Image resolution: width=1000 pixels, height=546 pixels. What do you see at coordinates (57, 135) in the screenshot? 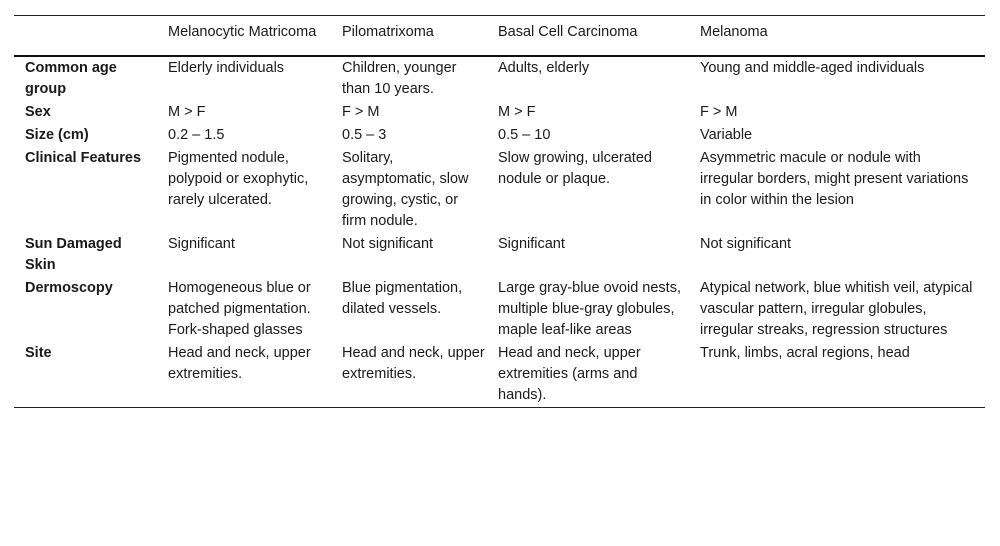
I see `row-label: Size (cm)` at bounding box center [57, 135].